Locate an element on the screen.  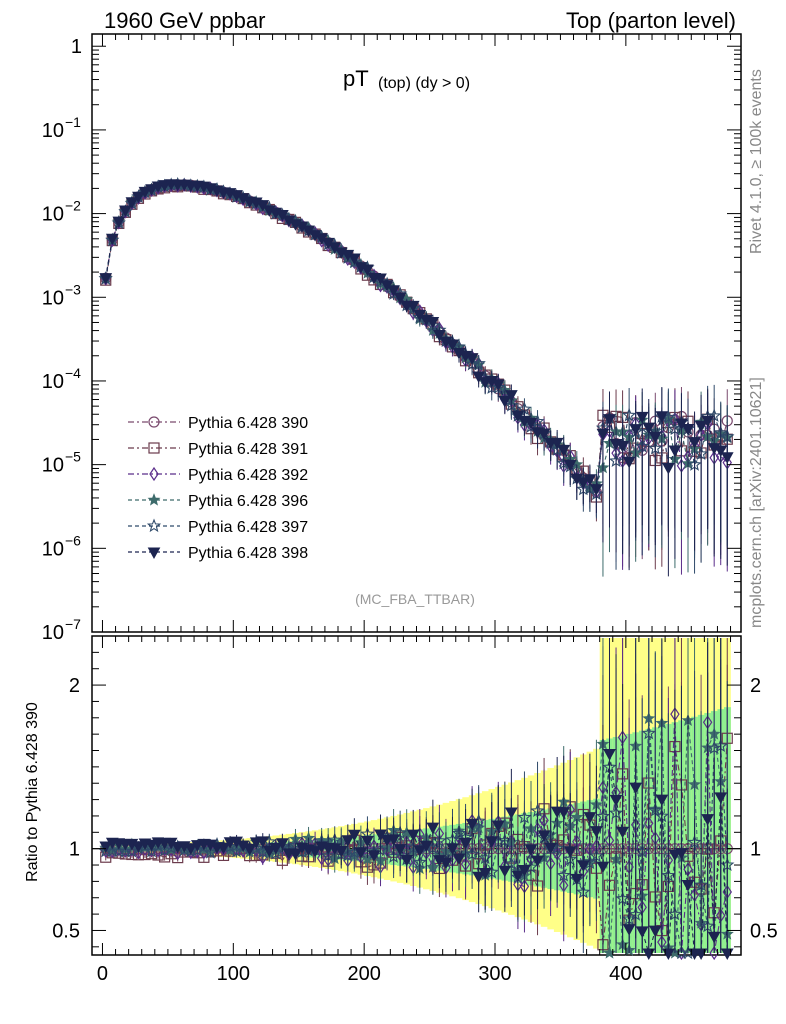
analysis-tag: (MC_FBA_TTBAR) is located at coordinates (415, 599).